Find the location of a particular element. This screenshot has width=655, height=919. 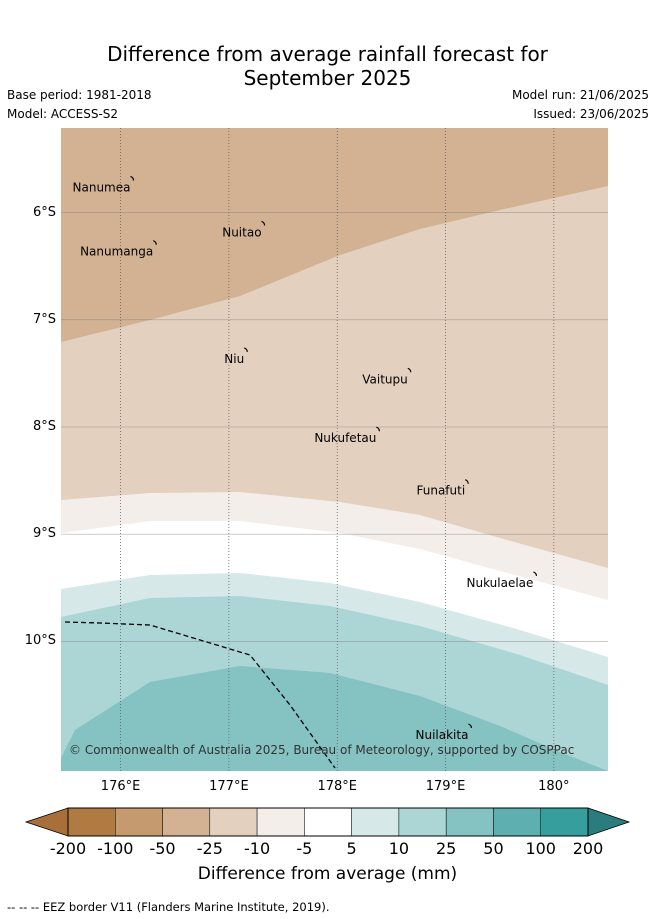

colorbar-tick-5: -5 is located at coordinates (304, 848).